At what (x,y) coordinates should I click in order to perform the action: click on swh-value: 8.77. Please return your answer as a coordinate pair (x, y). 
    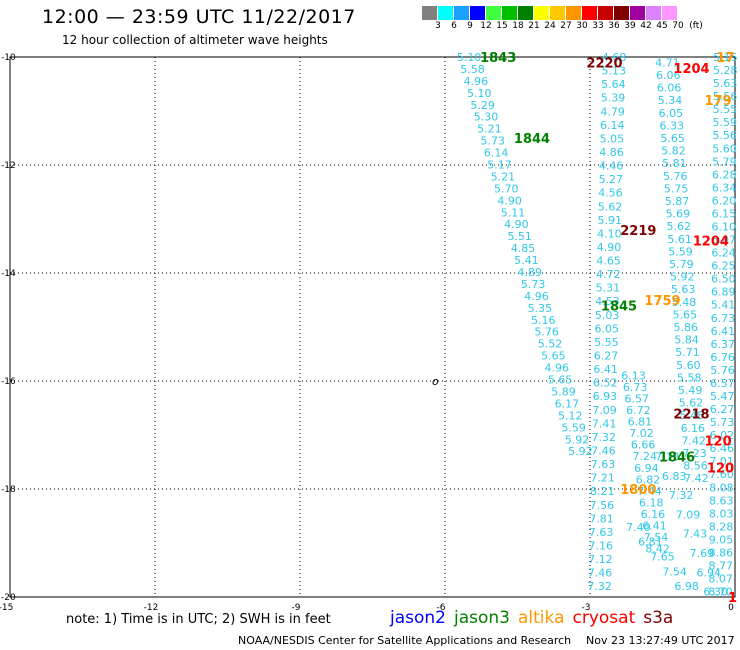
    Looking at the image, I should click on (720, 566).